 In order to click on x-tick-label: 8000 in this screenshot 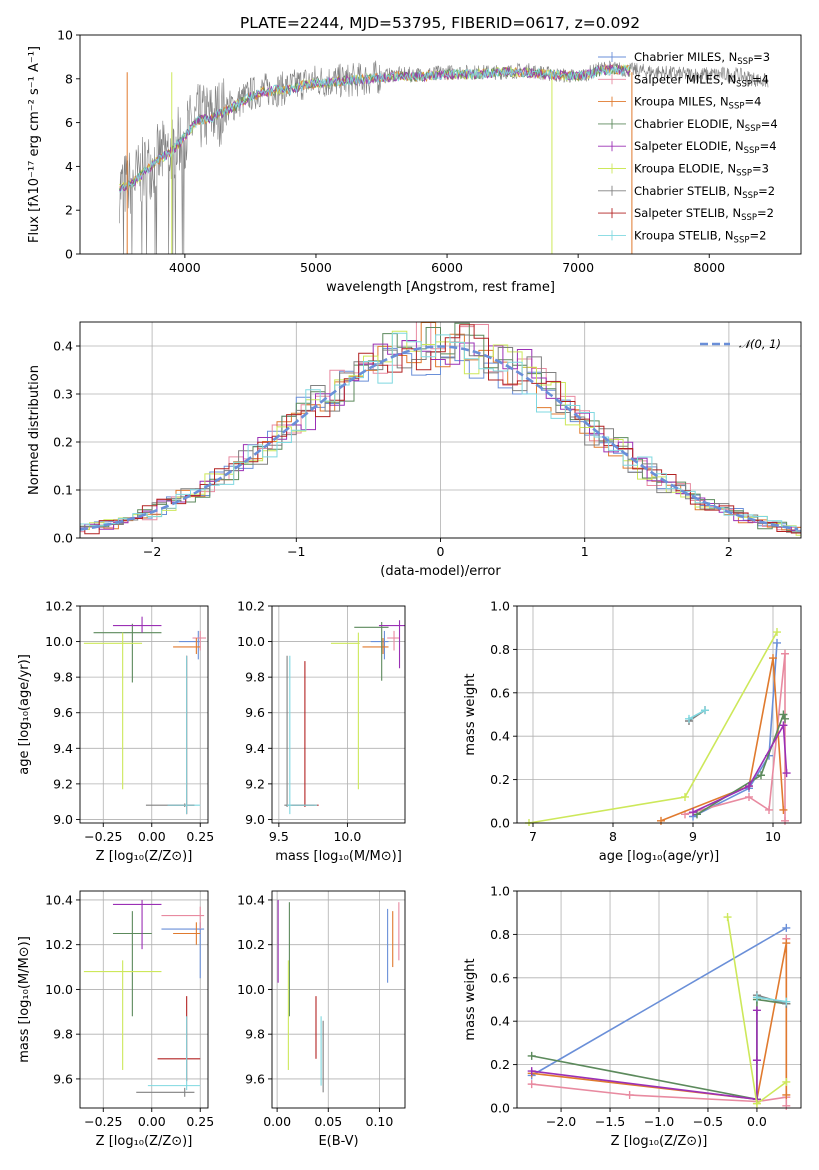, I will do `click(709, 267)`.